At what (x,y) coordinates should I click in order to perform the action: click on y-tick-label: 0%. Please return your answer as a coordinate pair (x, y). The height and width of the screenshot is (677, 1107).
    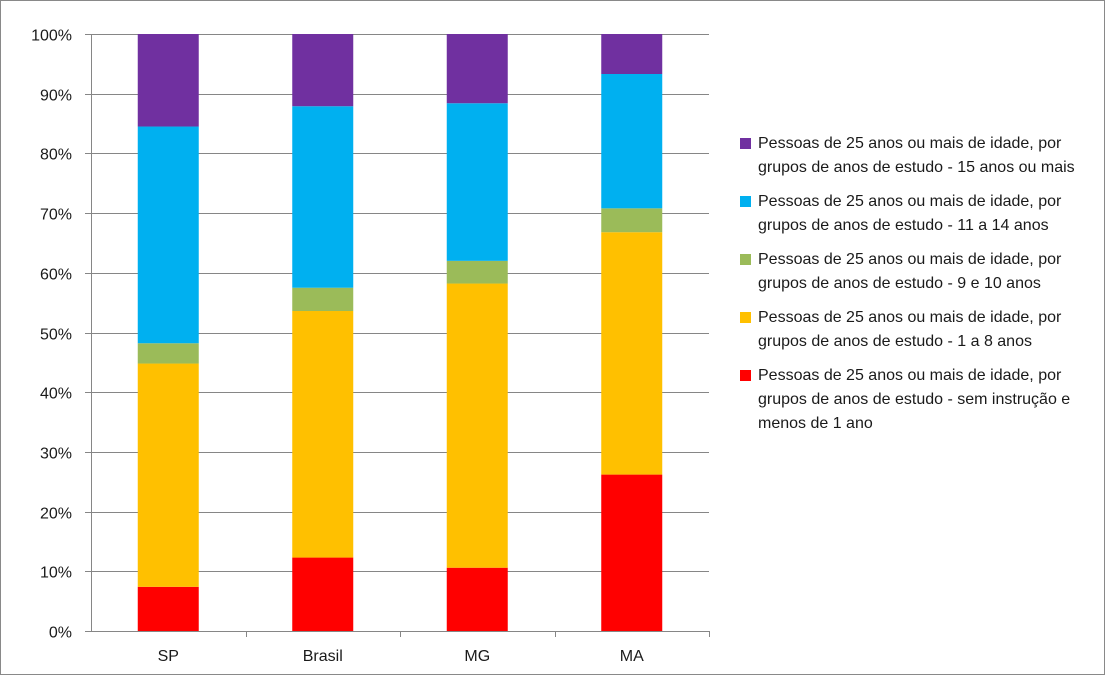
    Looking at the image, I should click on (60, 633).